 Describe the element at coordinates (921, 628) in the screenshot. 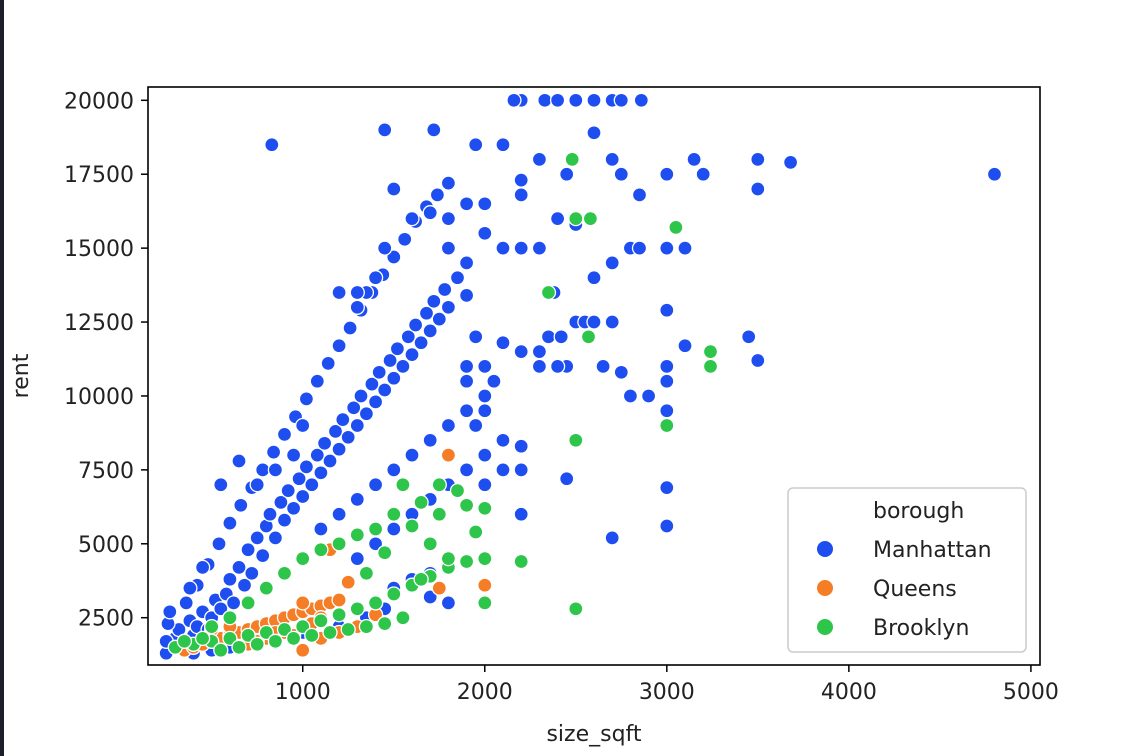

I see `legend-label-brooklyn: Brooklyn` at that location.